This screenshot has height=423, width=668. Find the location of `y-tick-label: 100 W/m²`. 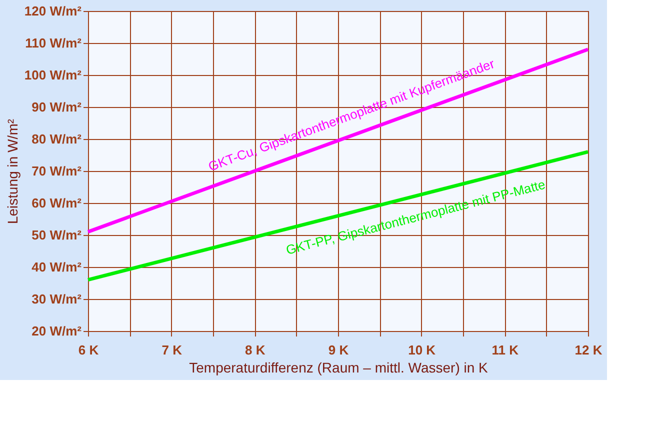

y-tick-label: 100 W/m² is located at coordinates (53, 75).